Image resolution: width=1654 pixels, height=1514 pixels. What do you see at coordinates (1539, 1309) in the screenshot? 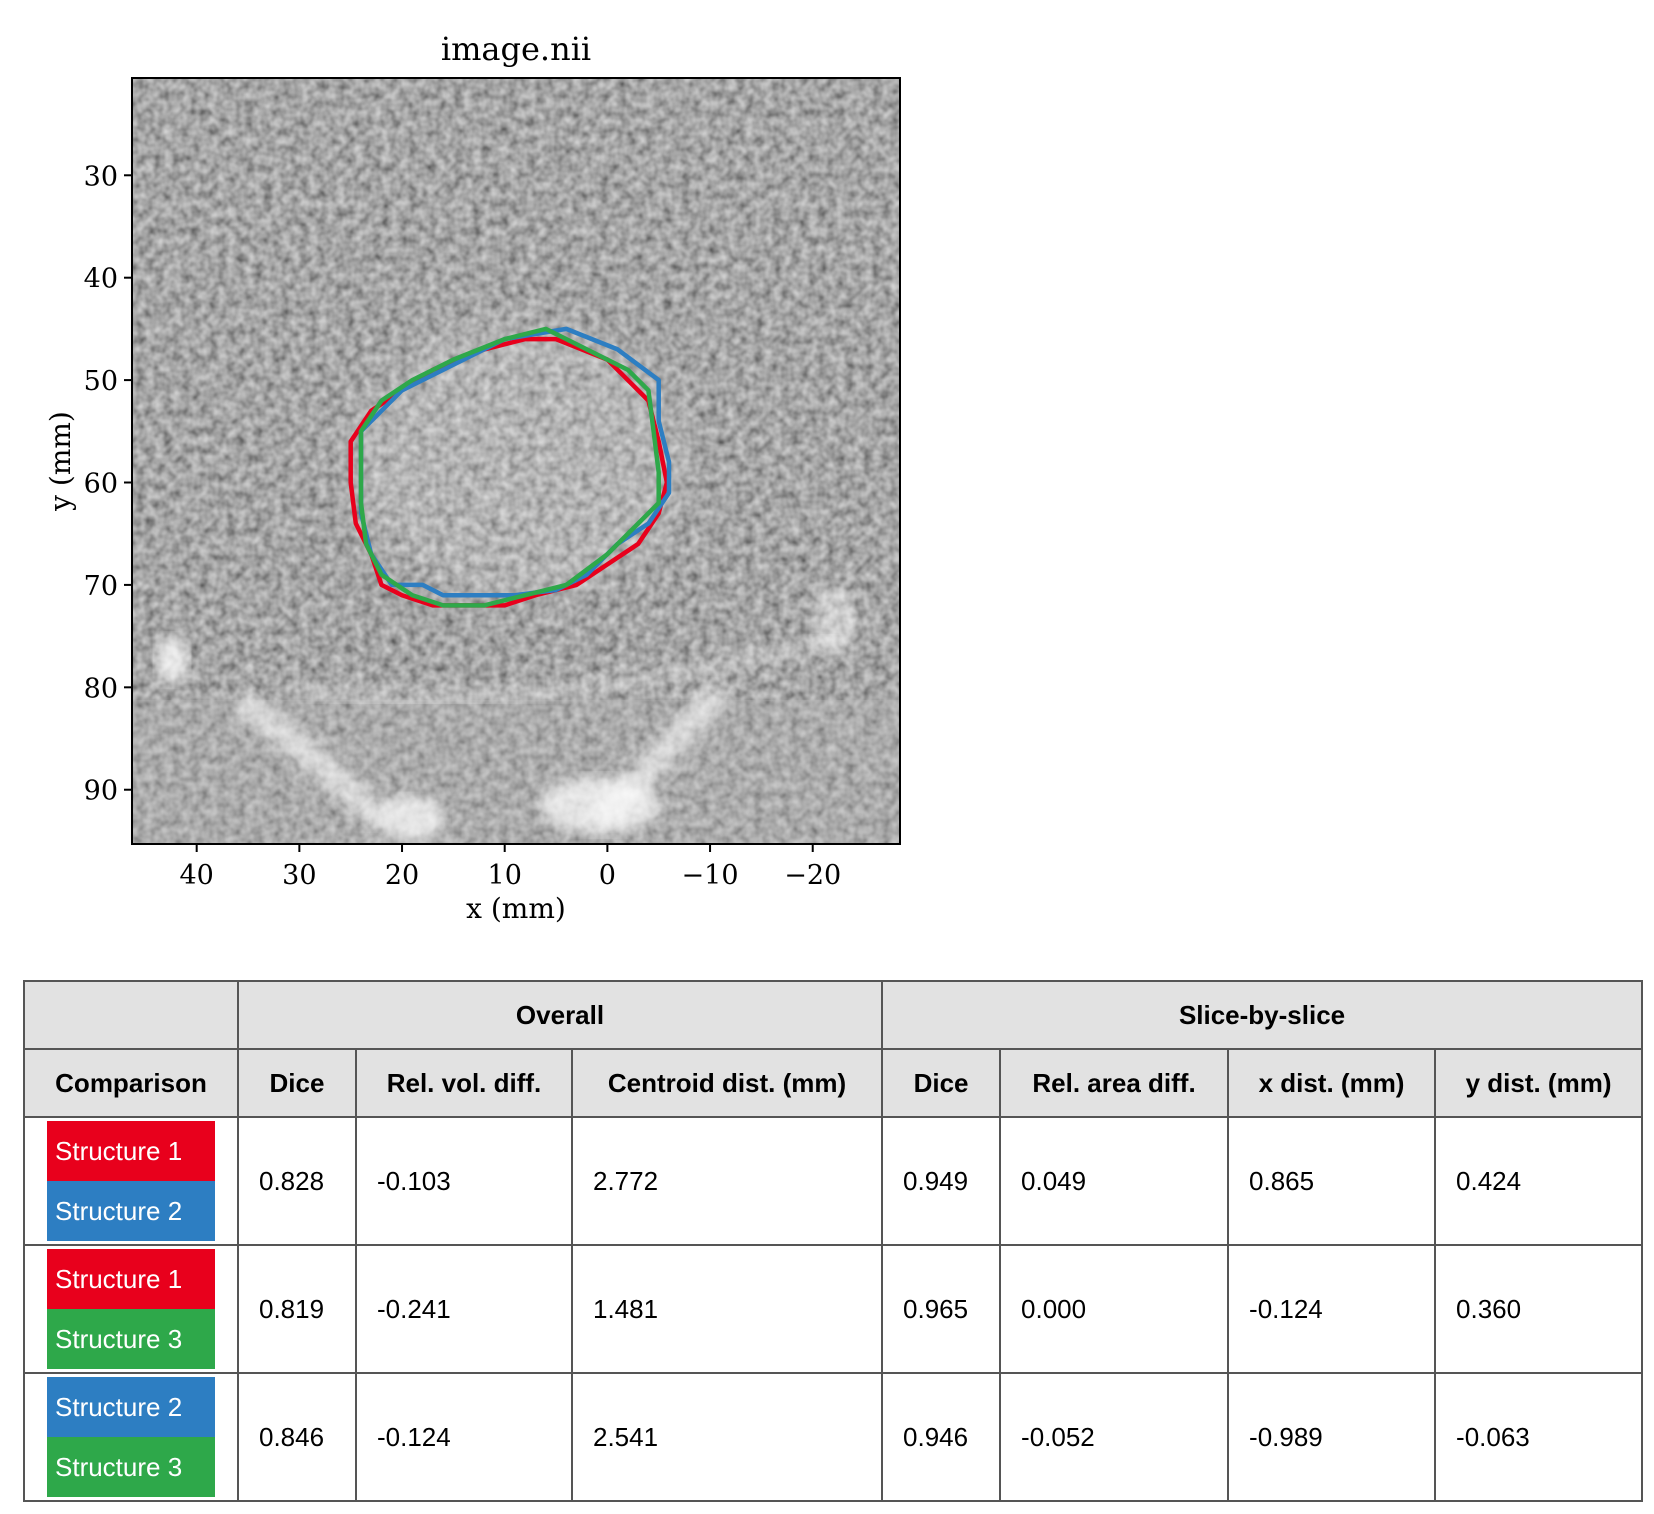
I see `y-dist-cell: 0.360` at bounding box center [1539, 1309].